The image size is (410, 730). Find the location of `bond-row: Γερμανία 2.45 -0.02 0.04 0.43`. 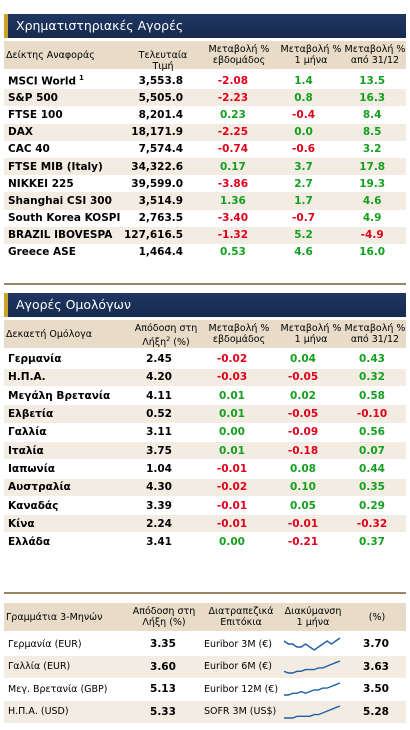

bond-row: Γερμανία 2.45 -0.02 0.04 0.43 is located at coordinates (205, 359).